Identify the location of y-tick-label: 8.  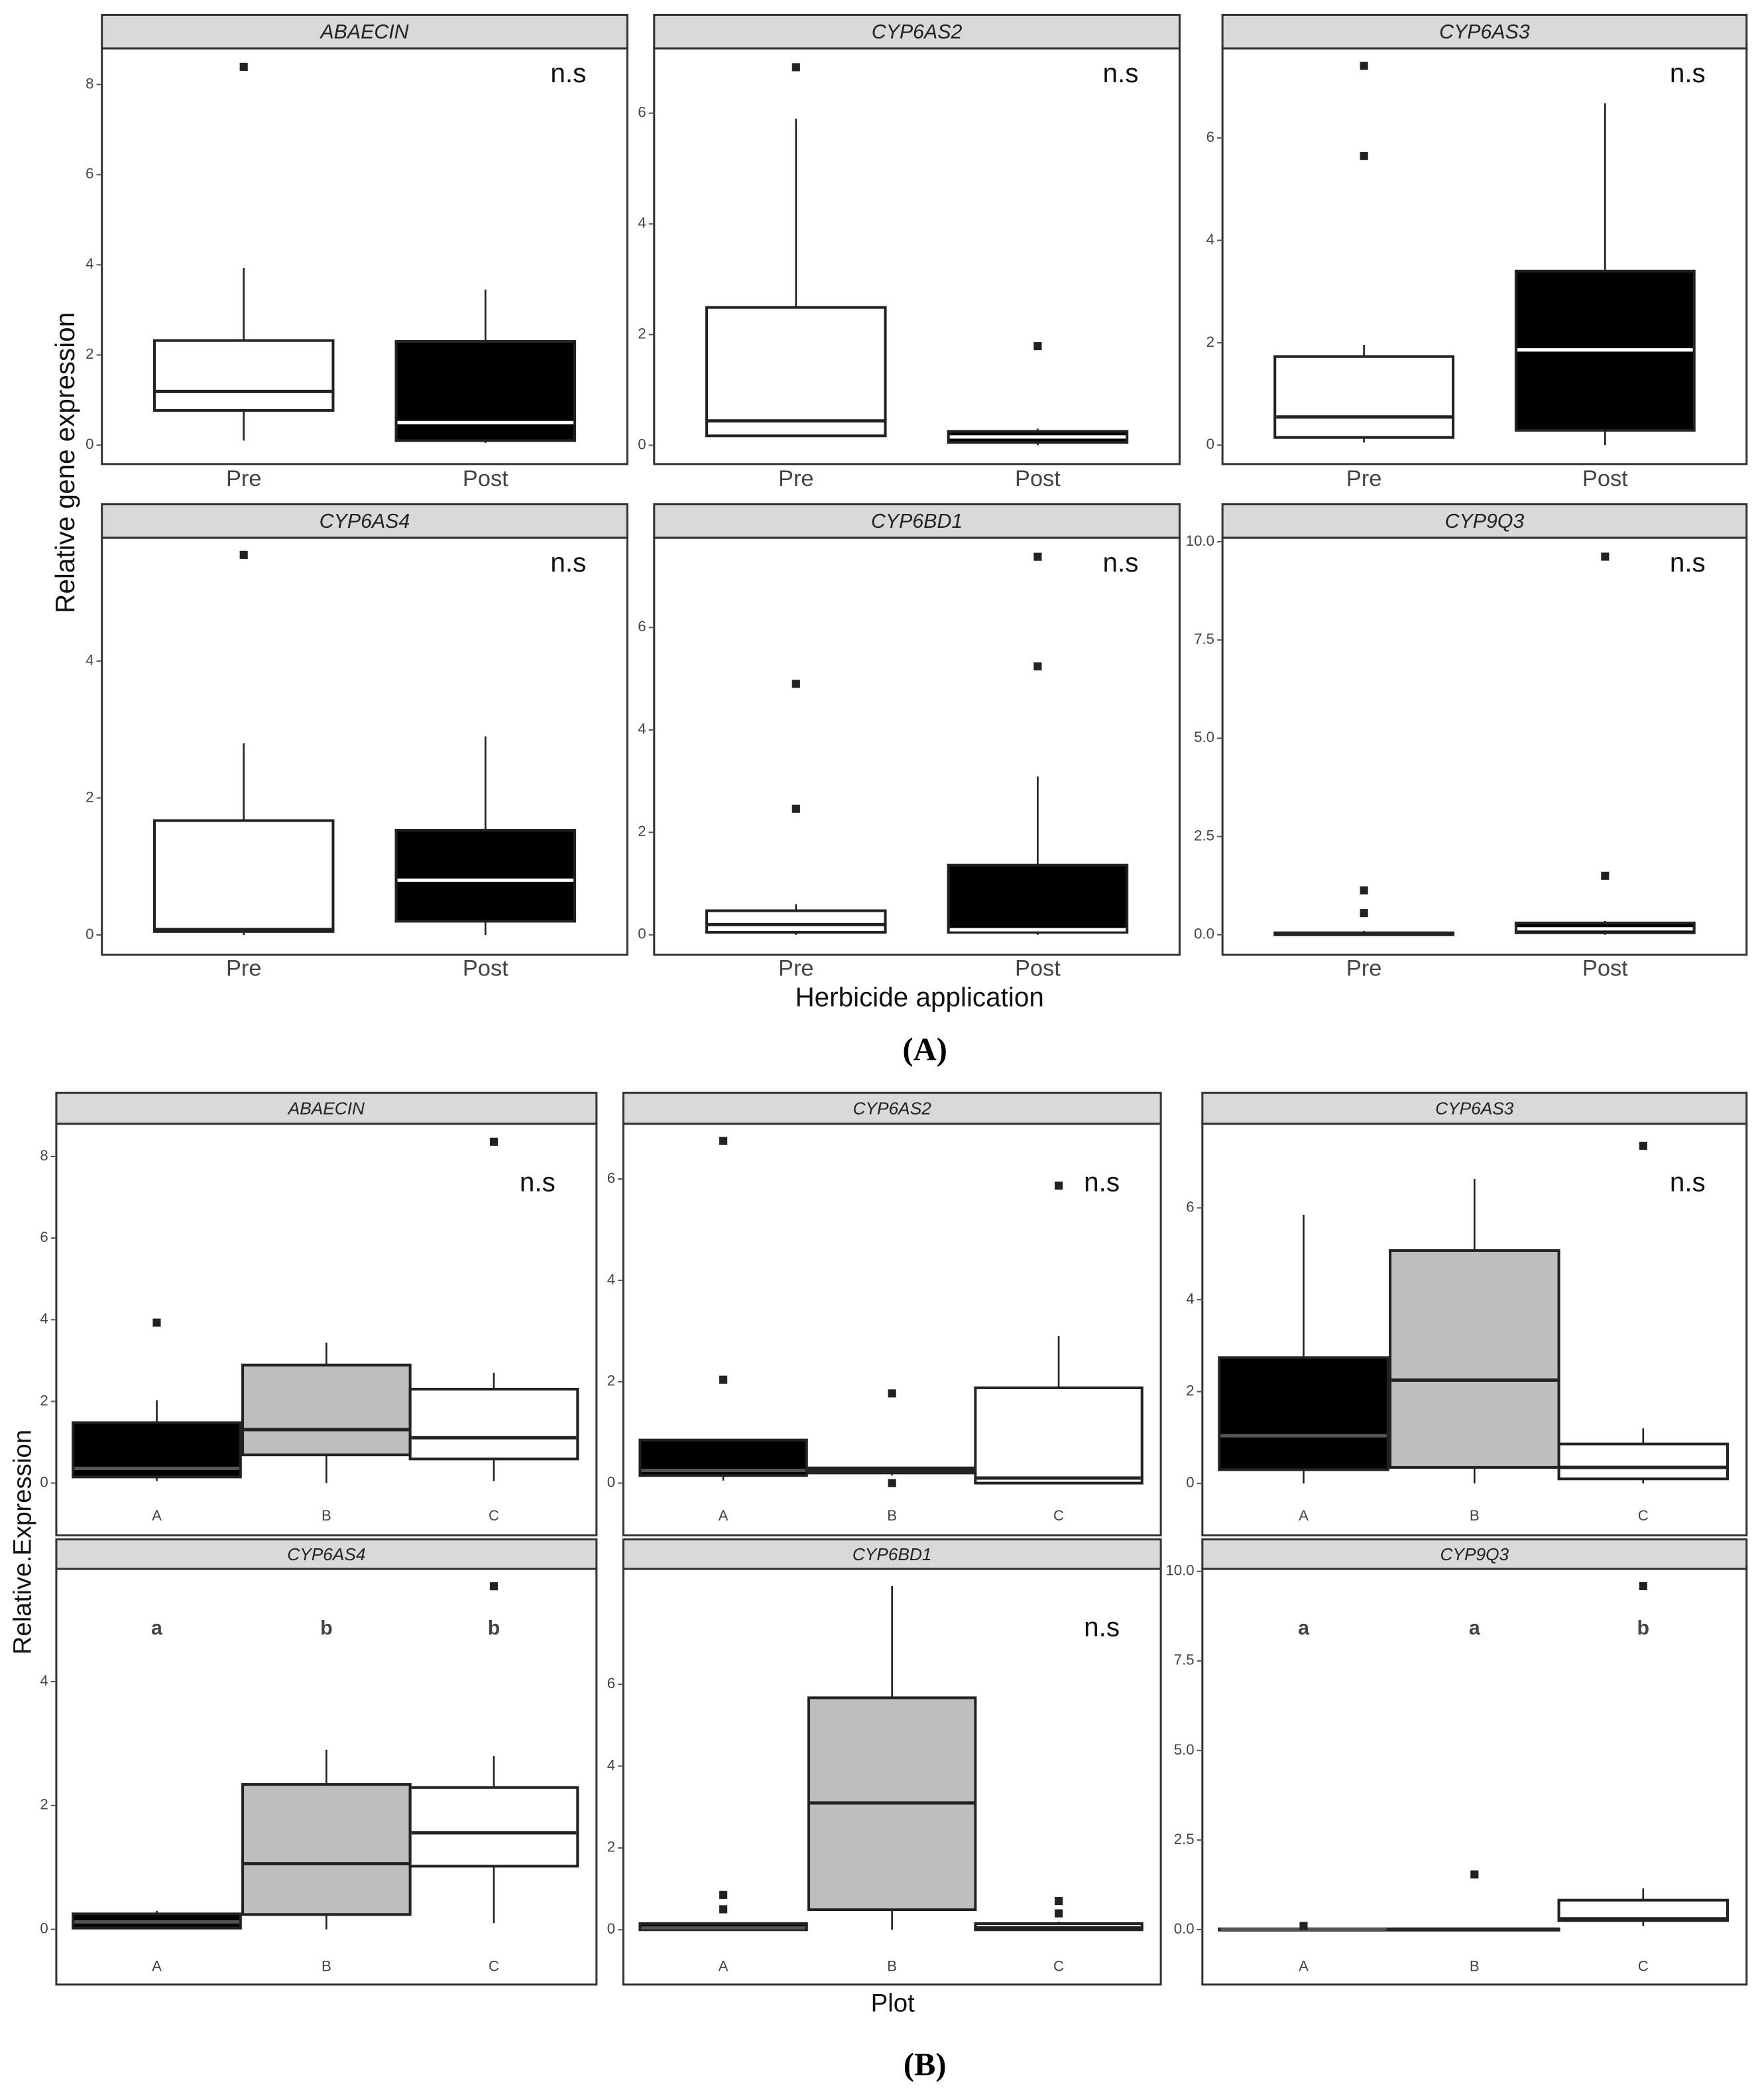
(89, 83).